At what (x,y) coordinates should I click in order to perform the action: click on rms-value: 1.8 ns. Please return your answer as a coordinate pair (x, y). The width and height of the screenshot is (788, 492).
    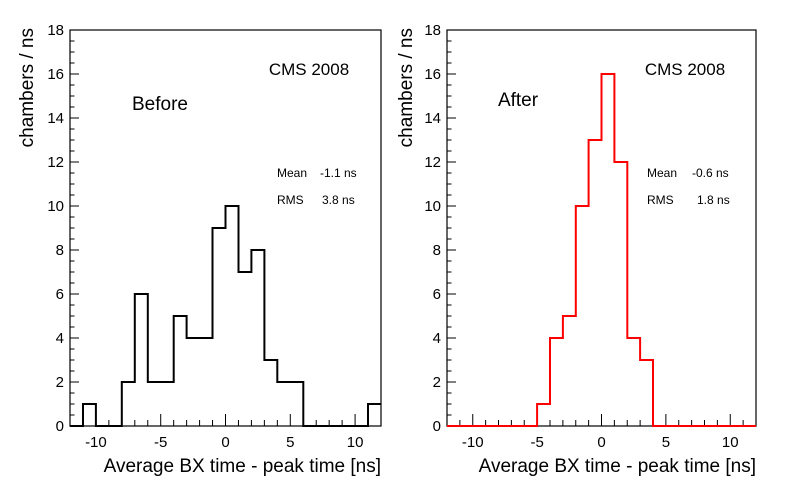
    Looking at the image, I should click on (713, 200).